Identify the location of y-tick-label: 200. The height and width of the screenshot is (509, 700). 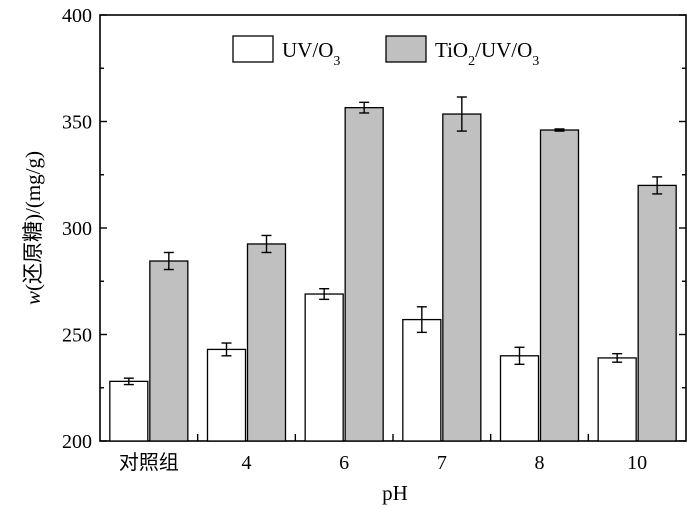
(77, 442).